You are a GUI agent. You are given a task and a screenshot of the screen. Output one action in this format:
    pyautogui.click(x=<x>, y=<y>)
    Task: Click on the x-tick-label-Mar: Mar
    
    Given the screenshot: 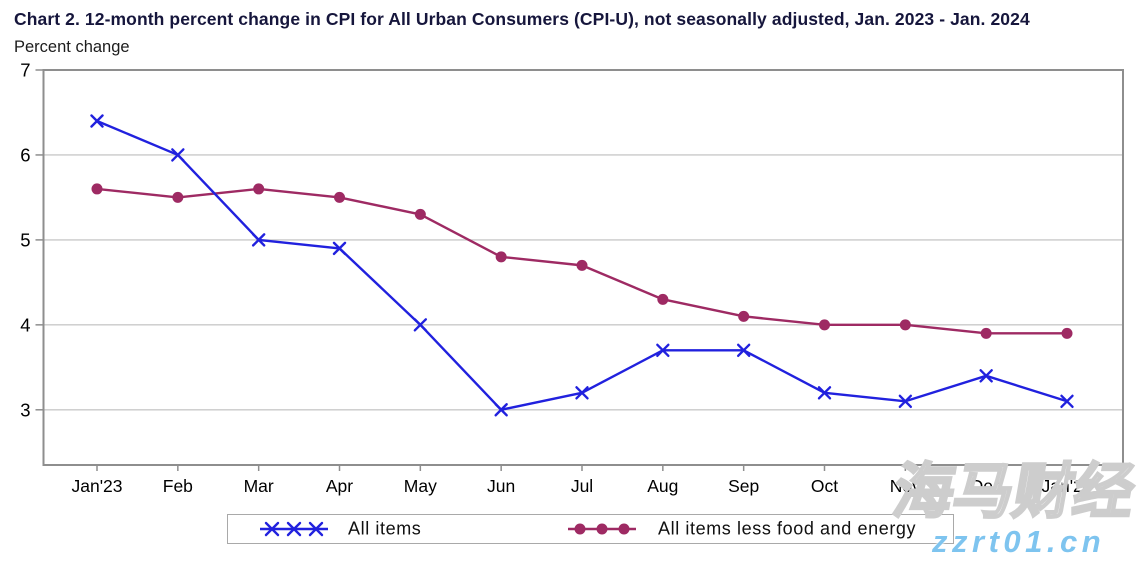 What is the action you would take?
    pyautogui.click(x=259, y=486)
    